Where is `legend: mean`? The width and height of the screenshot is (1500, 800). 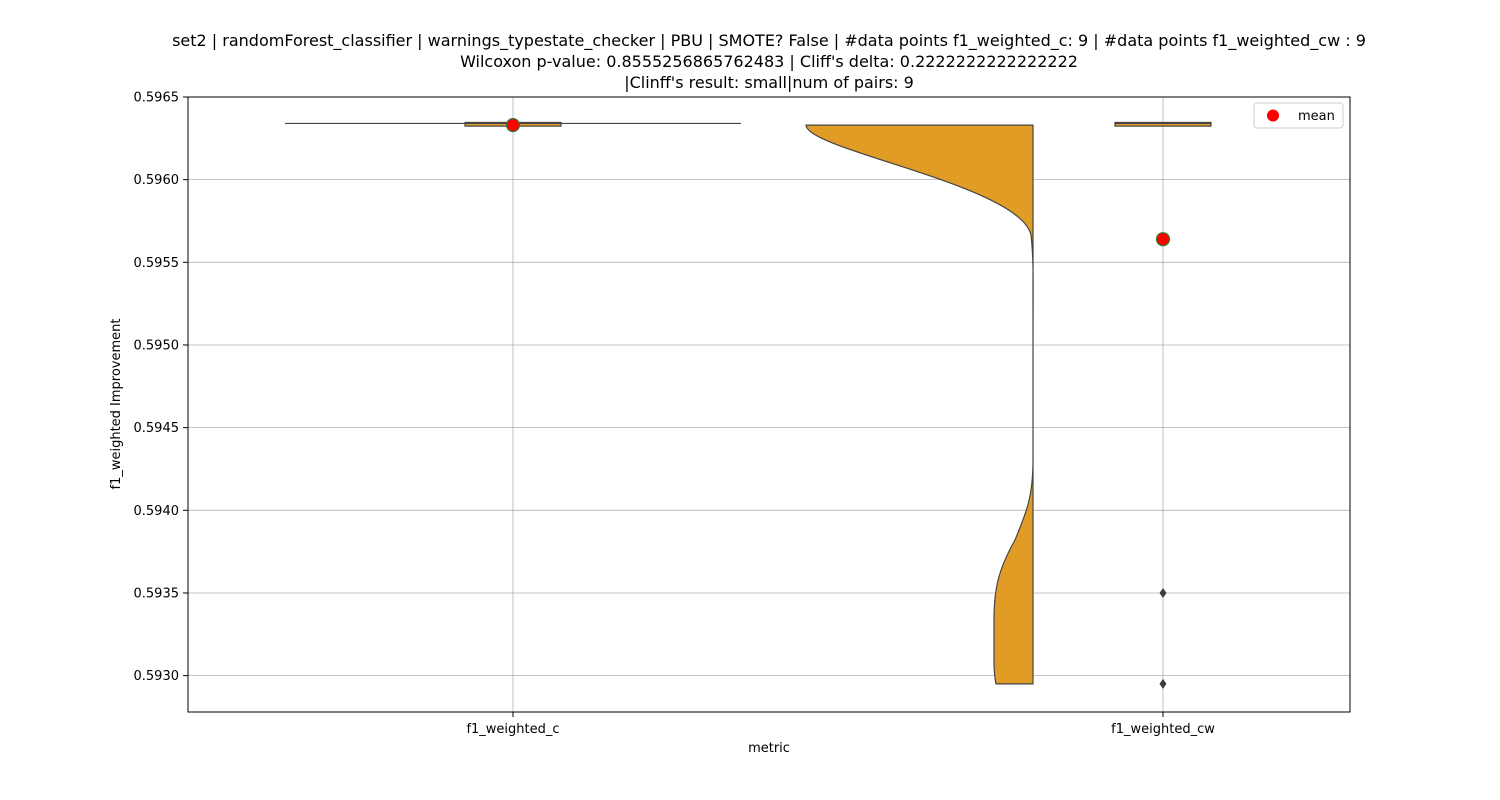 legend: mean is located at coordinates (1298, 115).